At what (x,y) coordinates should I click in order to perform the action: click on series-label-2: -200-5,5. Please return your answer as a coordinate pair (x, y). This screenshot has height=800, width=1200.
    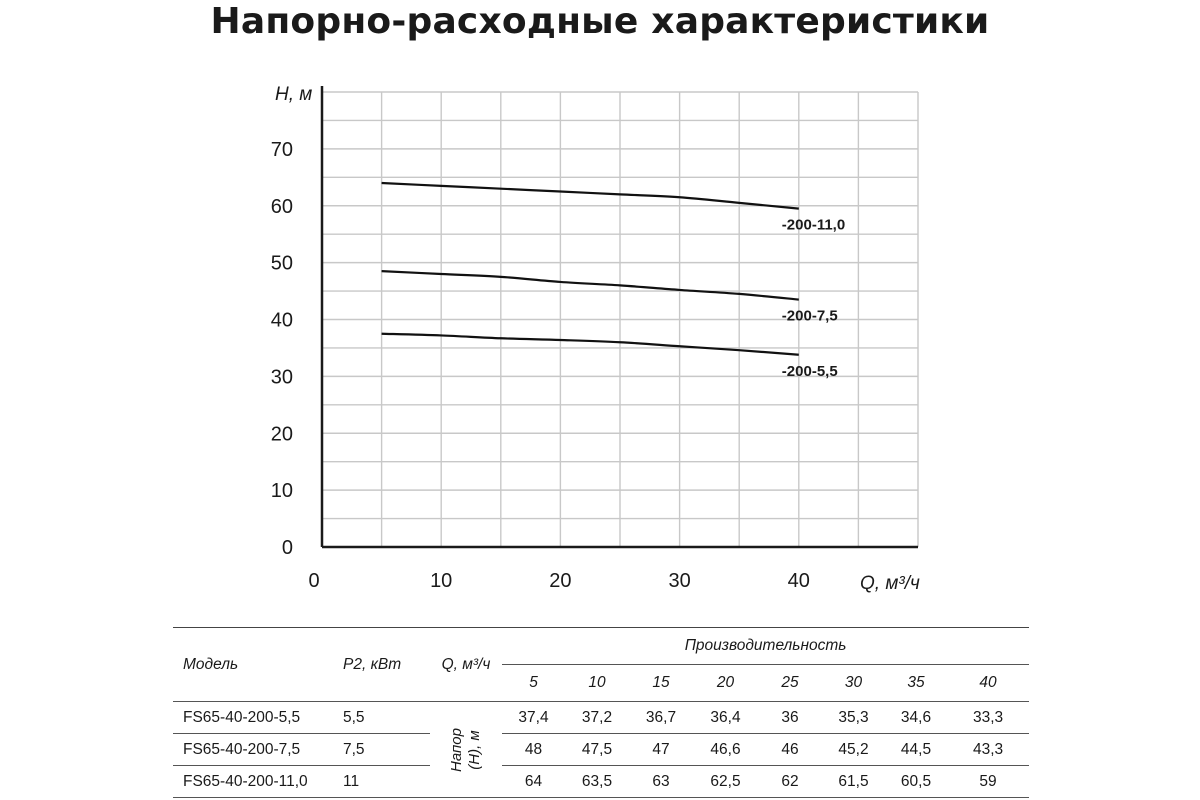
    Looking at the image, I should click on (810, 371).